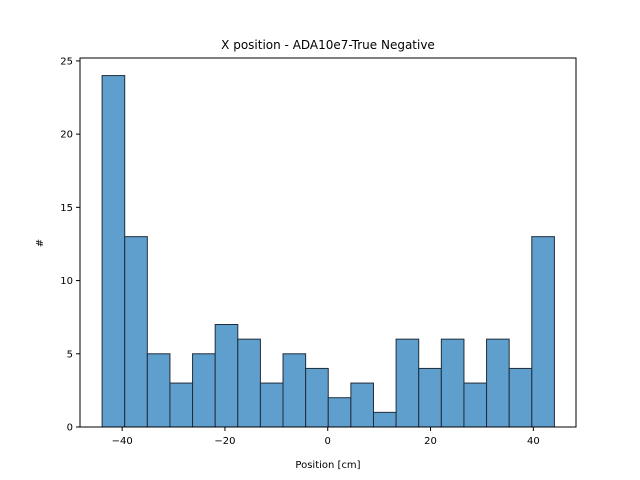 This screenshot has height=480, width=640. What do you see at coordinates (430, 441) in the screenshot?
I see `x-tick-label: 20` at bounding box center [430, 441].